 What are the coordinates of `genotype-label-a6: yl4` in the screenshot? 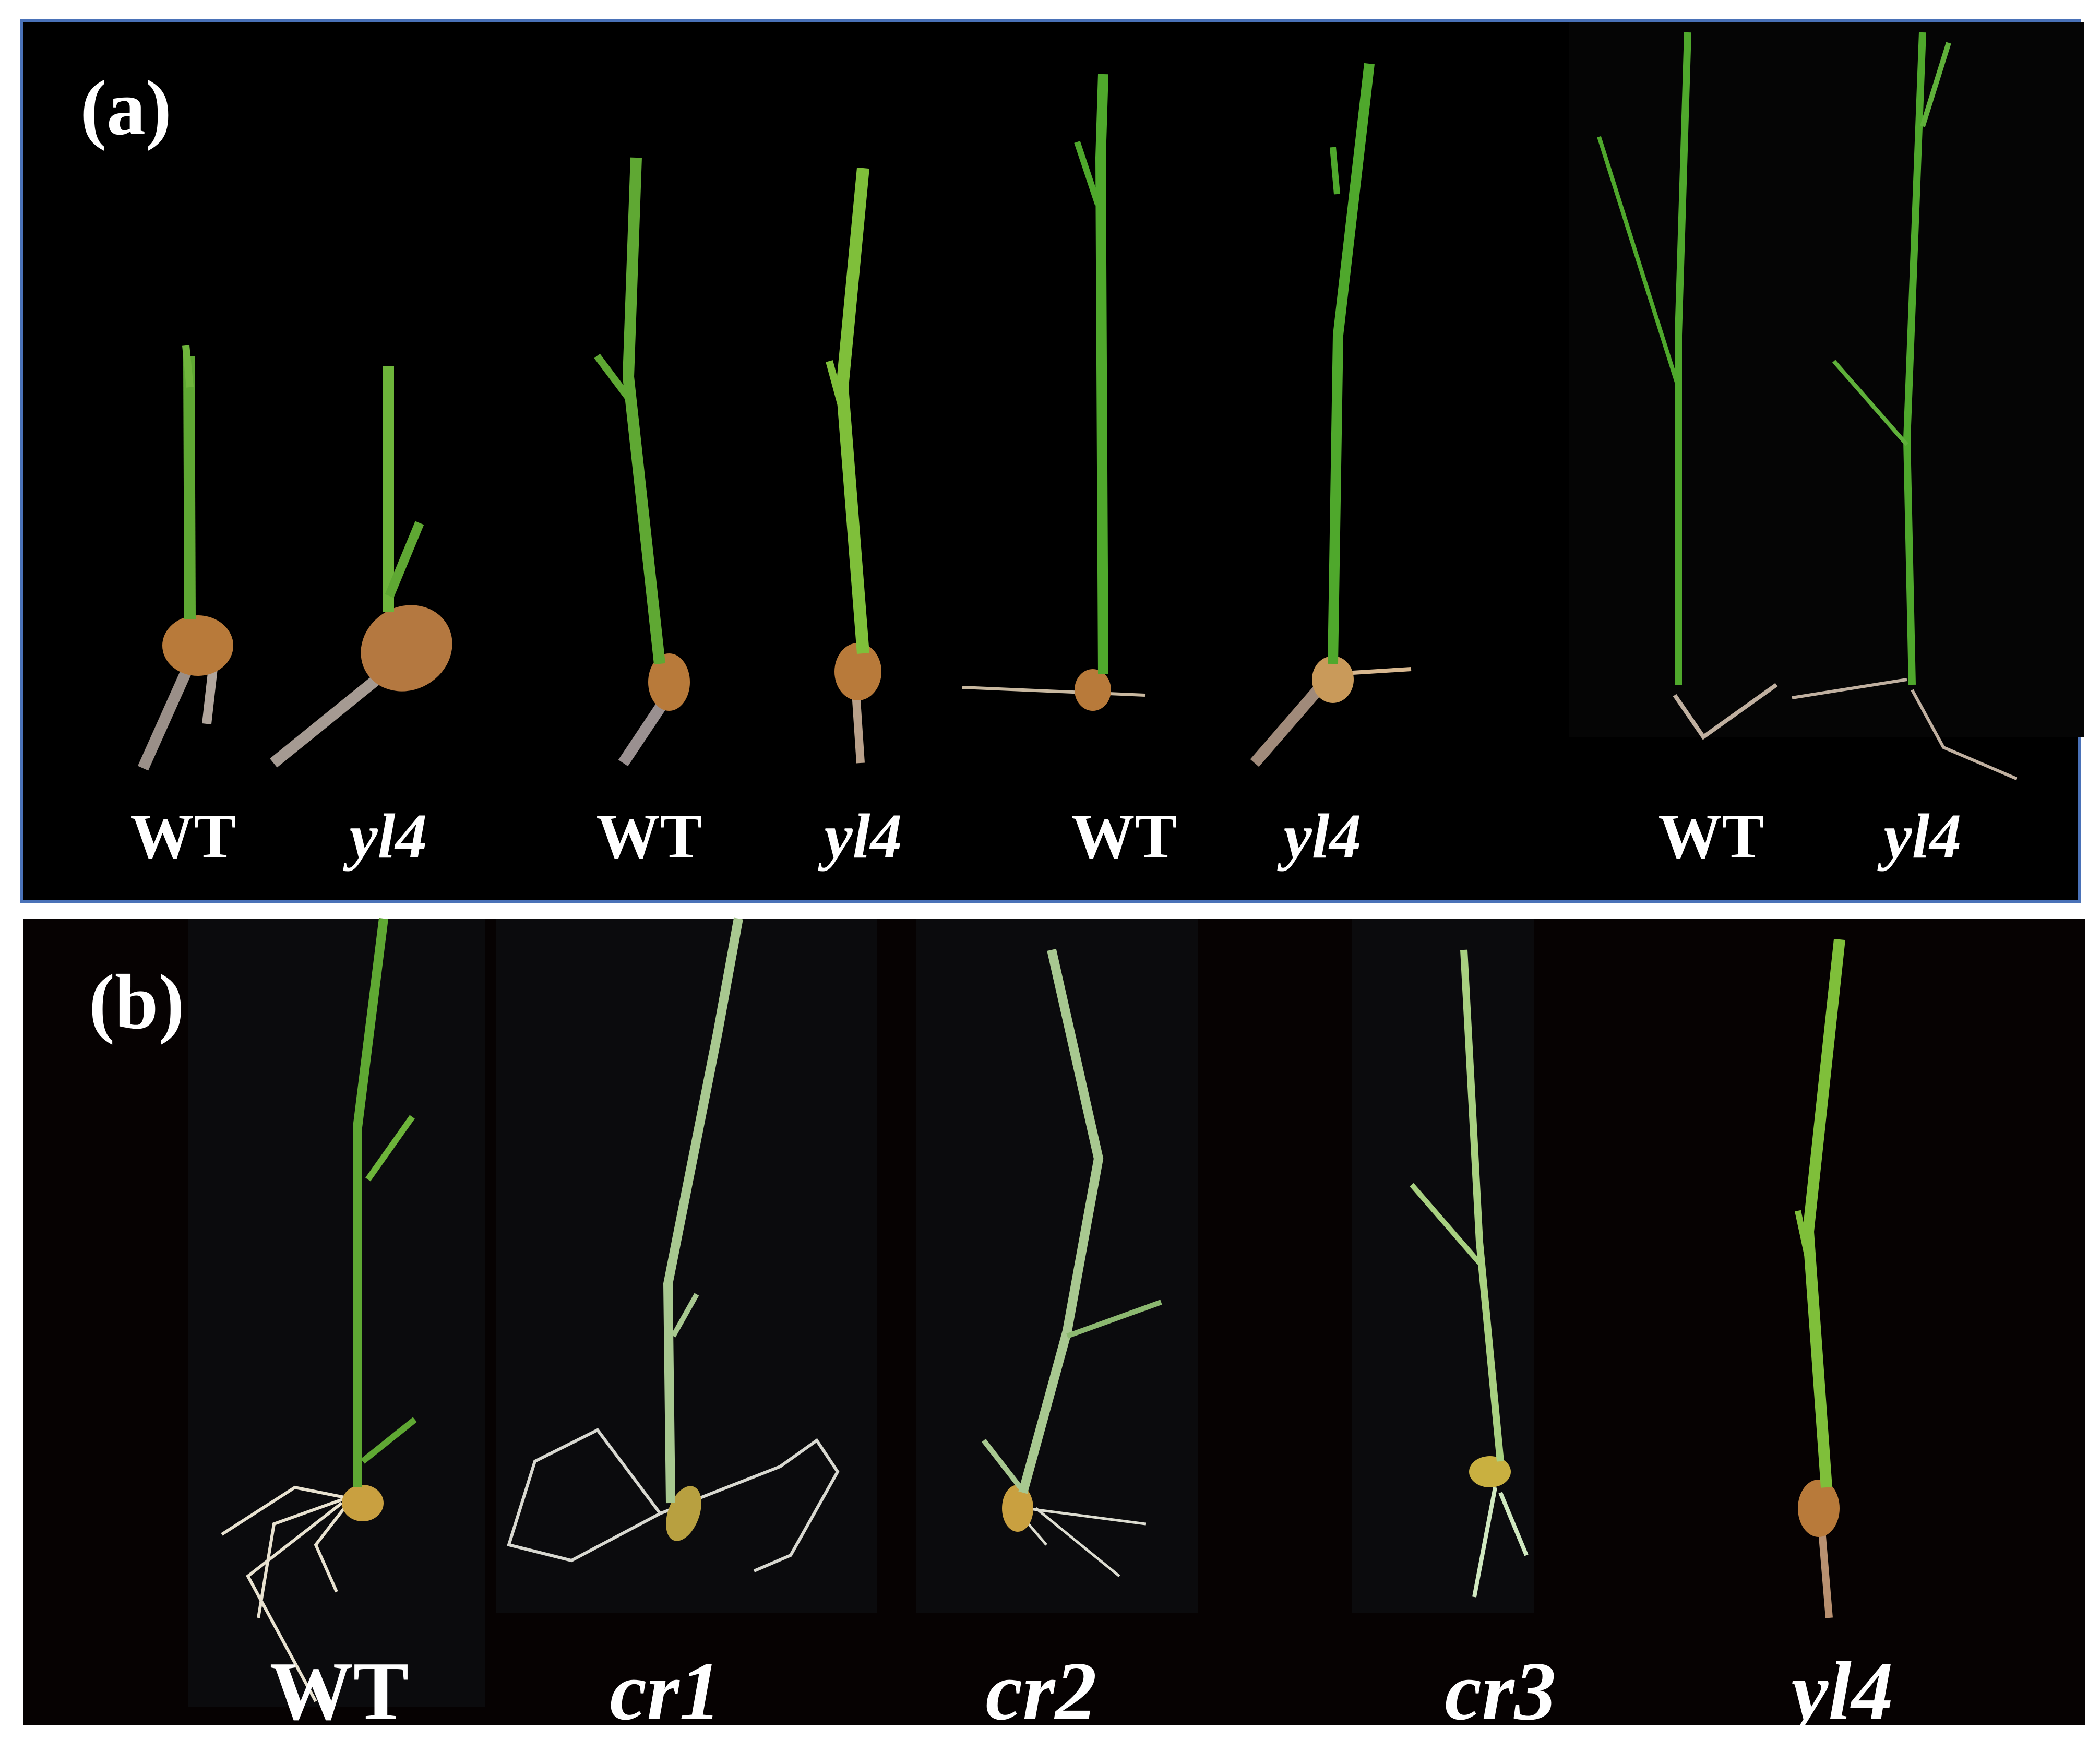 It's located at (1322, 836).